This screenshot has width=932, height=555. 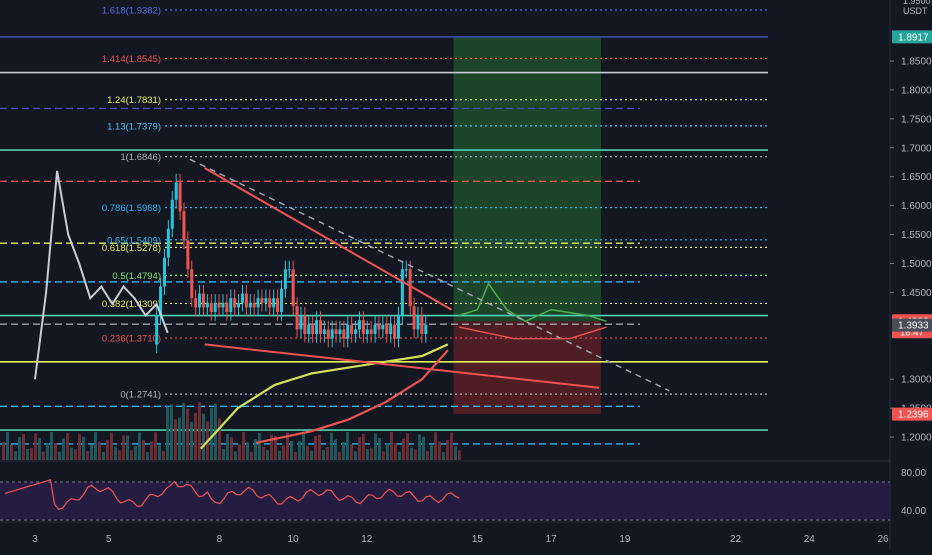 What do you see at coordinates (527, 179) in the screenshot?
I see `position-profit-zone` at bounding box center [527, 179].